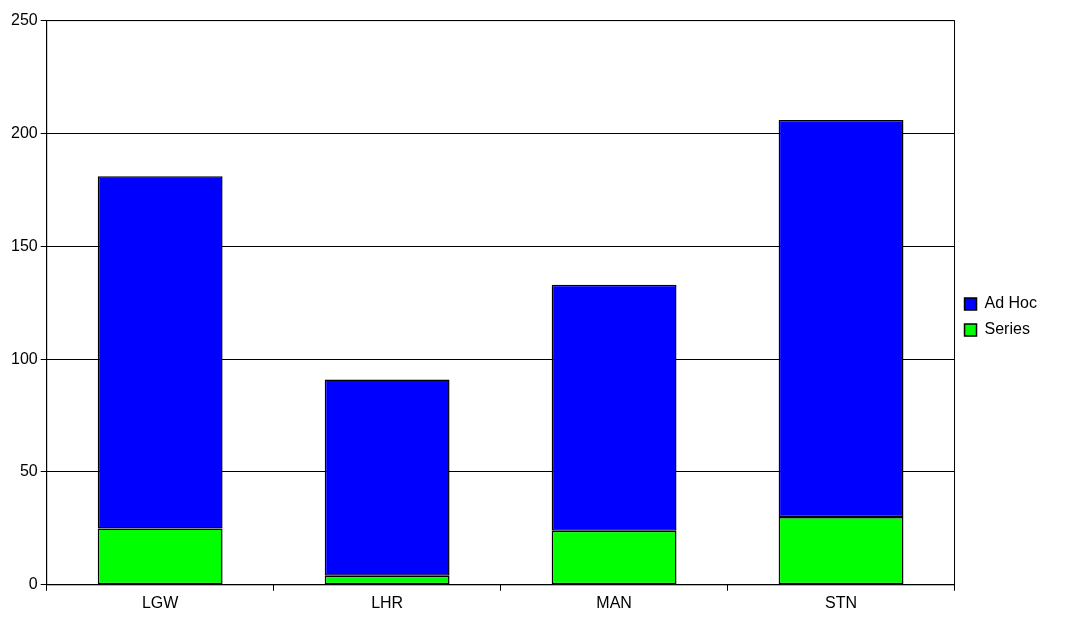 Image resolution: width=1075 pixels, height=624 pixels. What do you see at coordinates (841, 602) in the screenshot?
I see `x-tick-label: STN` at bounding box center [841, 602].